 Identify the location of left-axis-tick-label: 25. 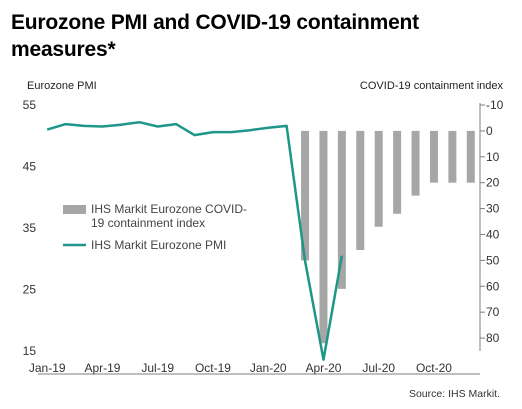
(30, 290).